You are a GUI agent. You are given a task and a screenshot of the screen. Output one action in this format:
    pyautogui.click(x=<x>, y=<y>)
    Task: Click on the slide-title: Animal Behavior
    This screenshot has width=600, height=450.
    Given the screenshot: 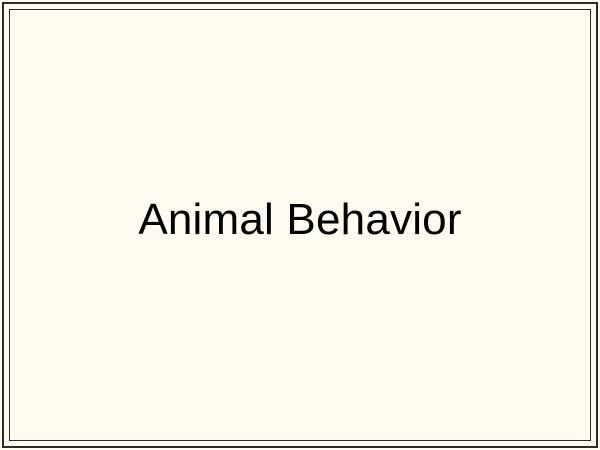 What is the action you would take?
    pyautogui.click(x=300, y=219)
    